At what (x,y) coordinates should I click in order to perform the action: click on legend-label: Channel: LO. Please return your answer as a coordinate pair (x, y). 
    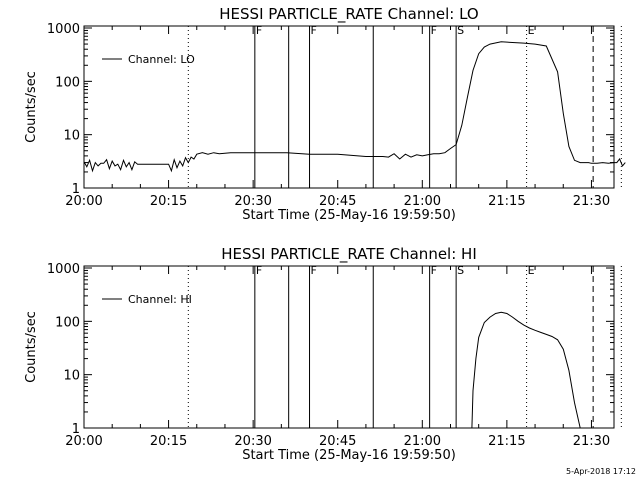
    Looking at the image, I should click on (161, 59).